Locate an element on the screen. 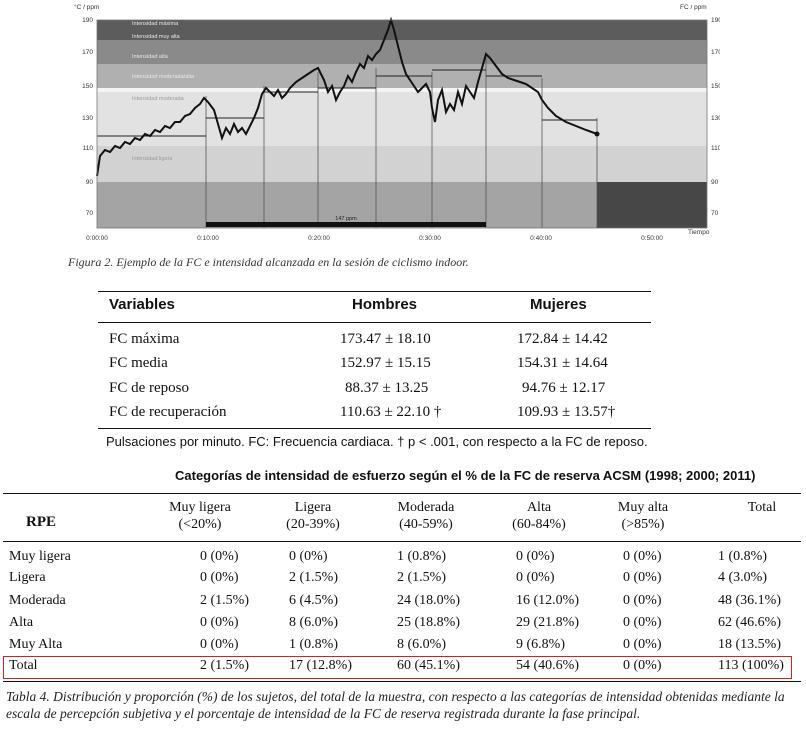 The height and width of the screenshot is (731, 806). zone-label-moderate-high: Intensidad moderada/alta is located at coordinates (163, 77).